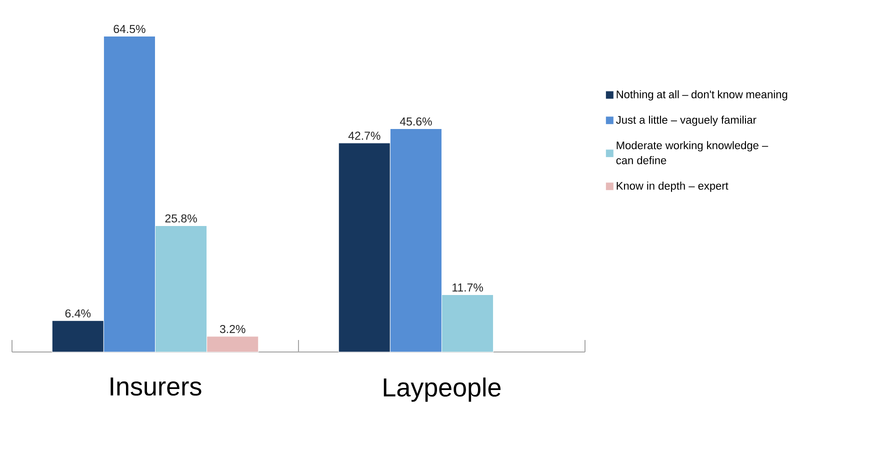 The image size is (870, 456). What do you see at coordinates (78, 313) in the screenshot?
I see `data-label: 6.4%` at bounding box center [78, 313].